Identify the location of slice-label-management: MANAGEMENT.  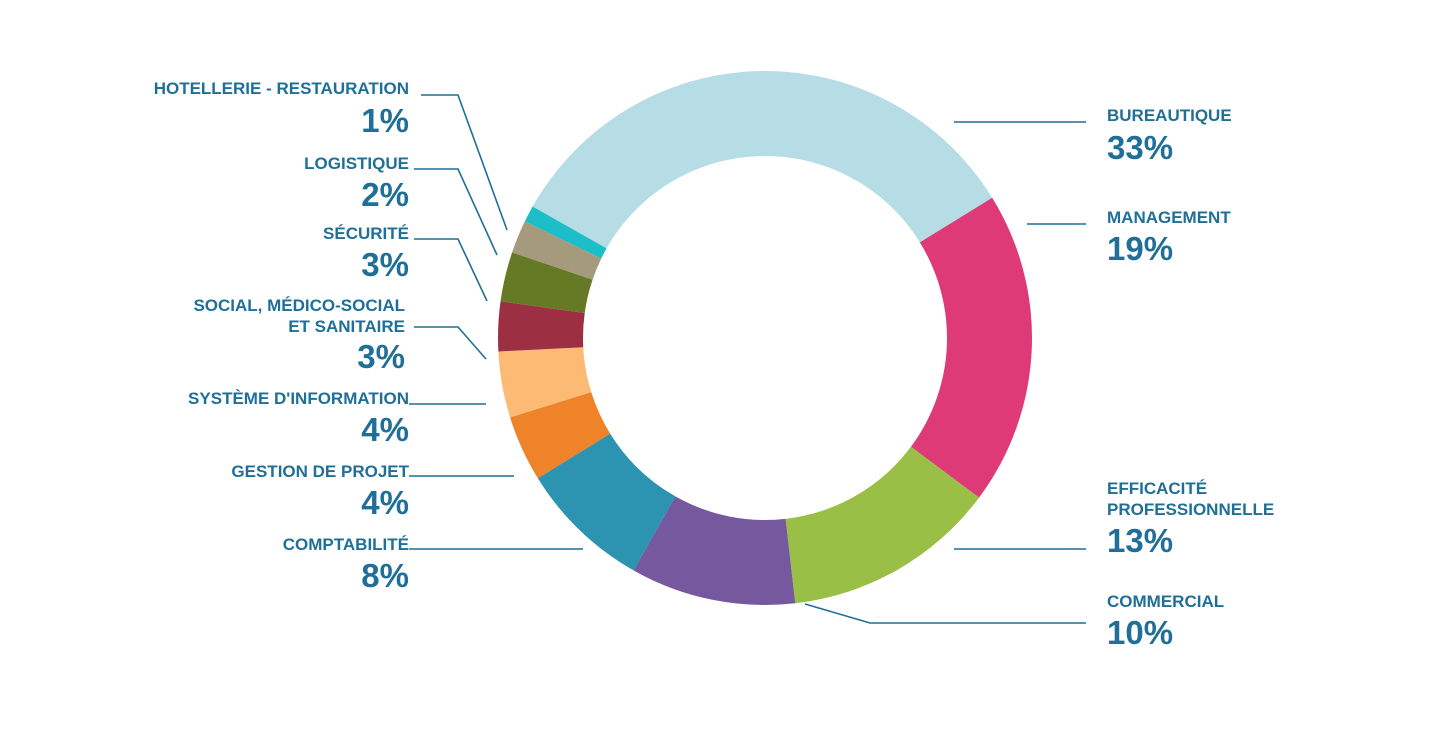
(1169, 217).